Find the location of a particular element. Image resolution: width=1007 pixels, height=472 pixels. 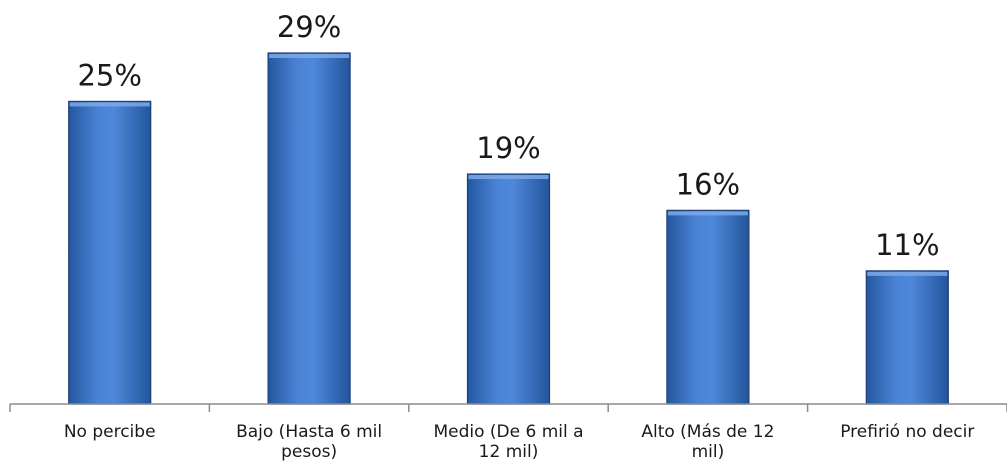

category-label: mil) is located at coordinates (708, 452).